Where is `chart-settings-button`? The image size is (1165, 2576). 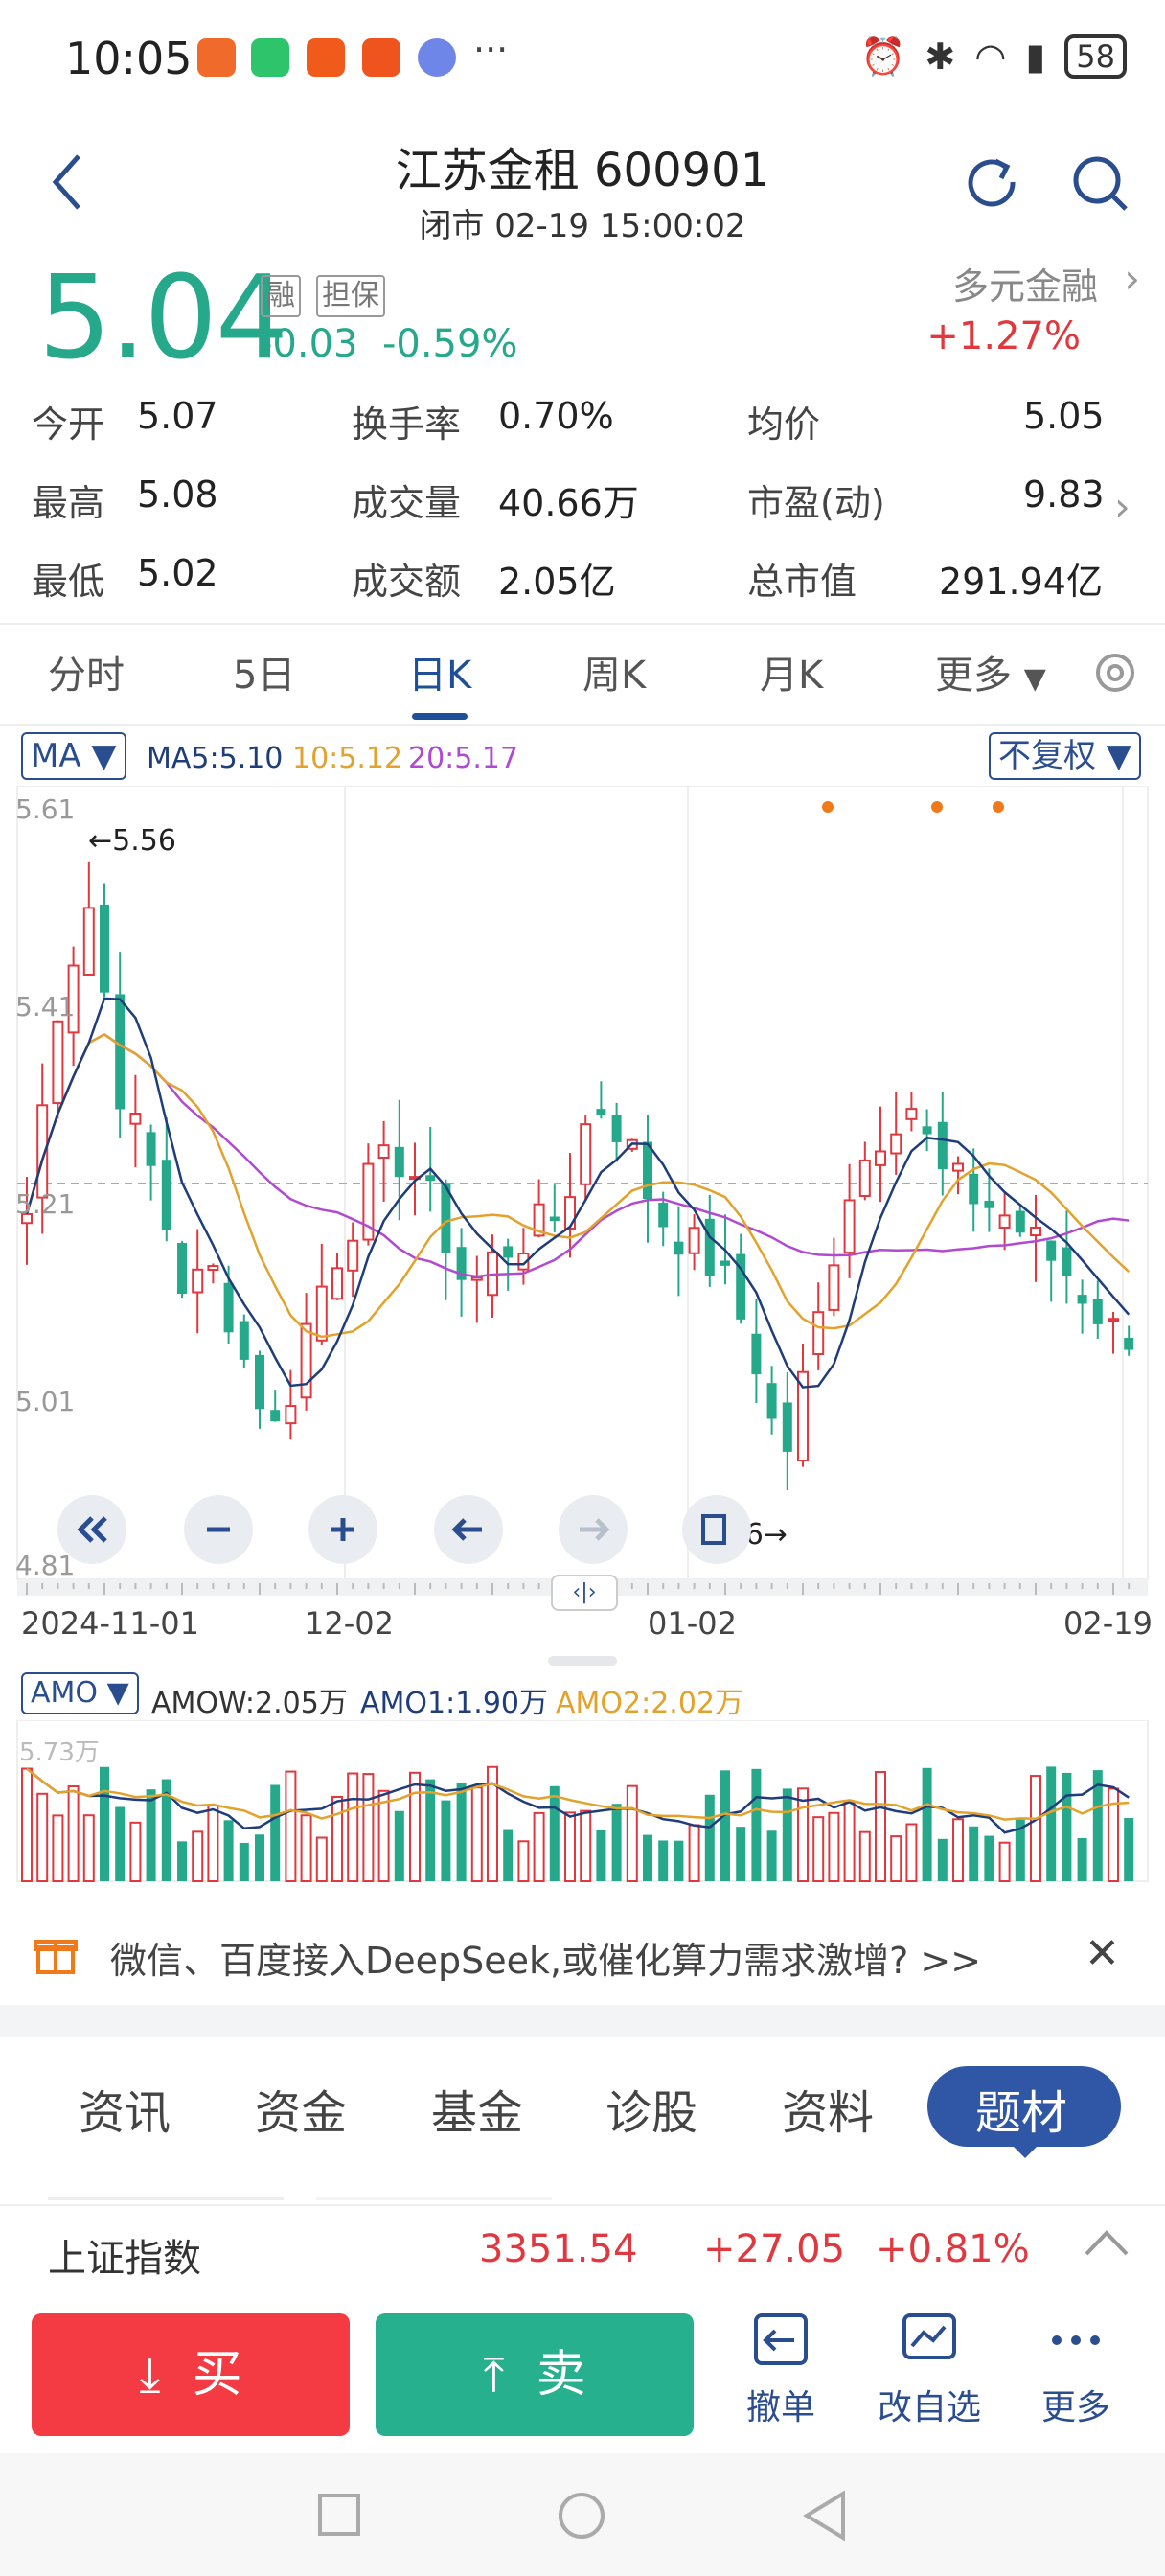
chart-settings-button is located at coordinates (1115, 674).